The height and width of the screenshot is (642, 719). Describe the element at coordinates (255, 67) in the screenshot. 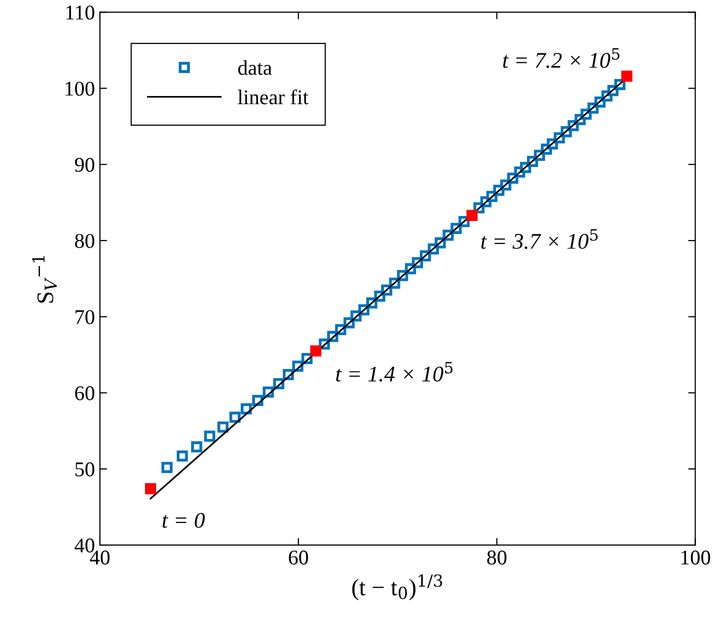

I see `legend-label: data` at that location.